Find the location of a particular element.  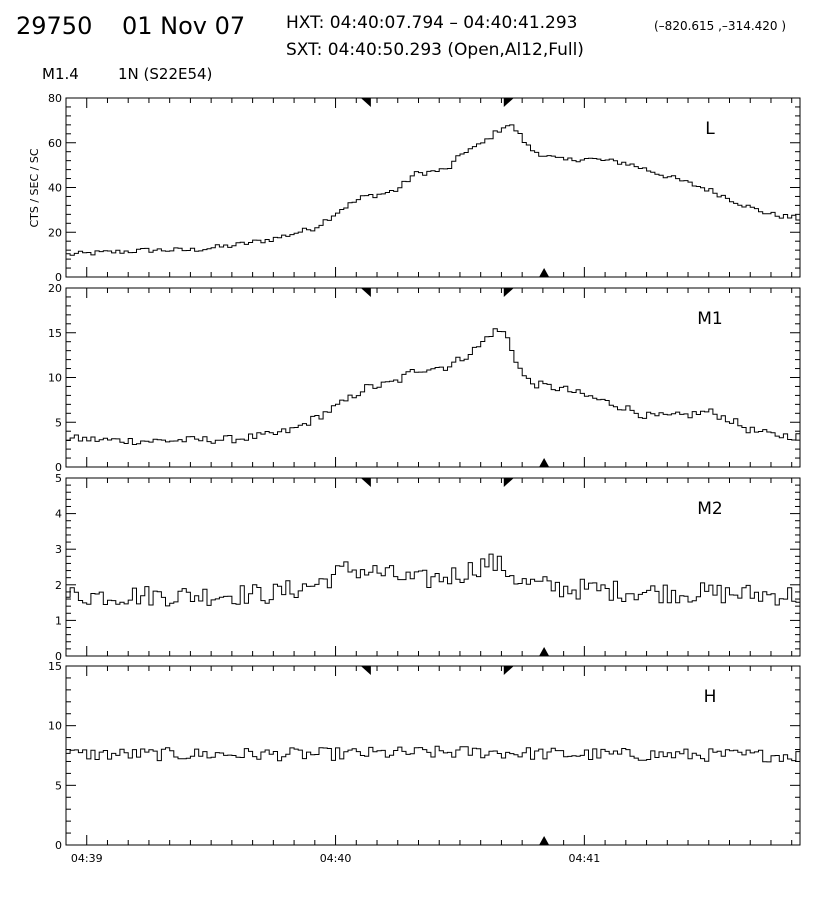

series-line-h is located at coordinates (433, 754).